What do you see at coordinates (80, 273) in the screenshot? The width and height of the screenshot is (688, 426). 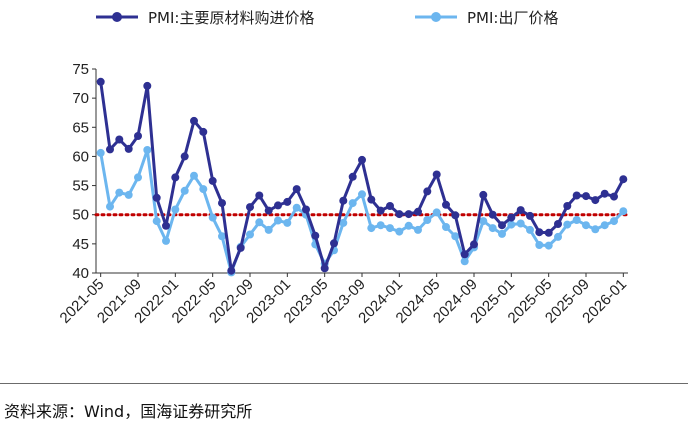 I see `y-tick-label: 40` at bounding box center [80, 273].